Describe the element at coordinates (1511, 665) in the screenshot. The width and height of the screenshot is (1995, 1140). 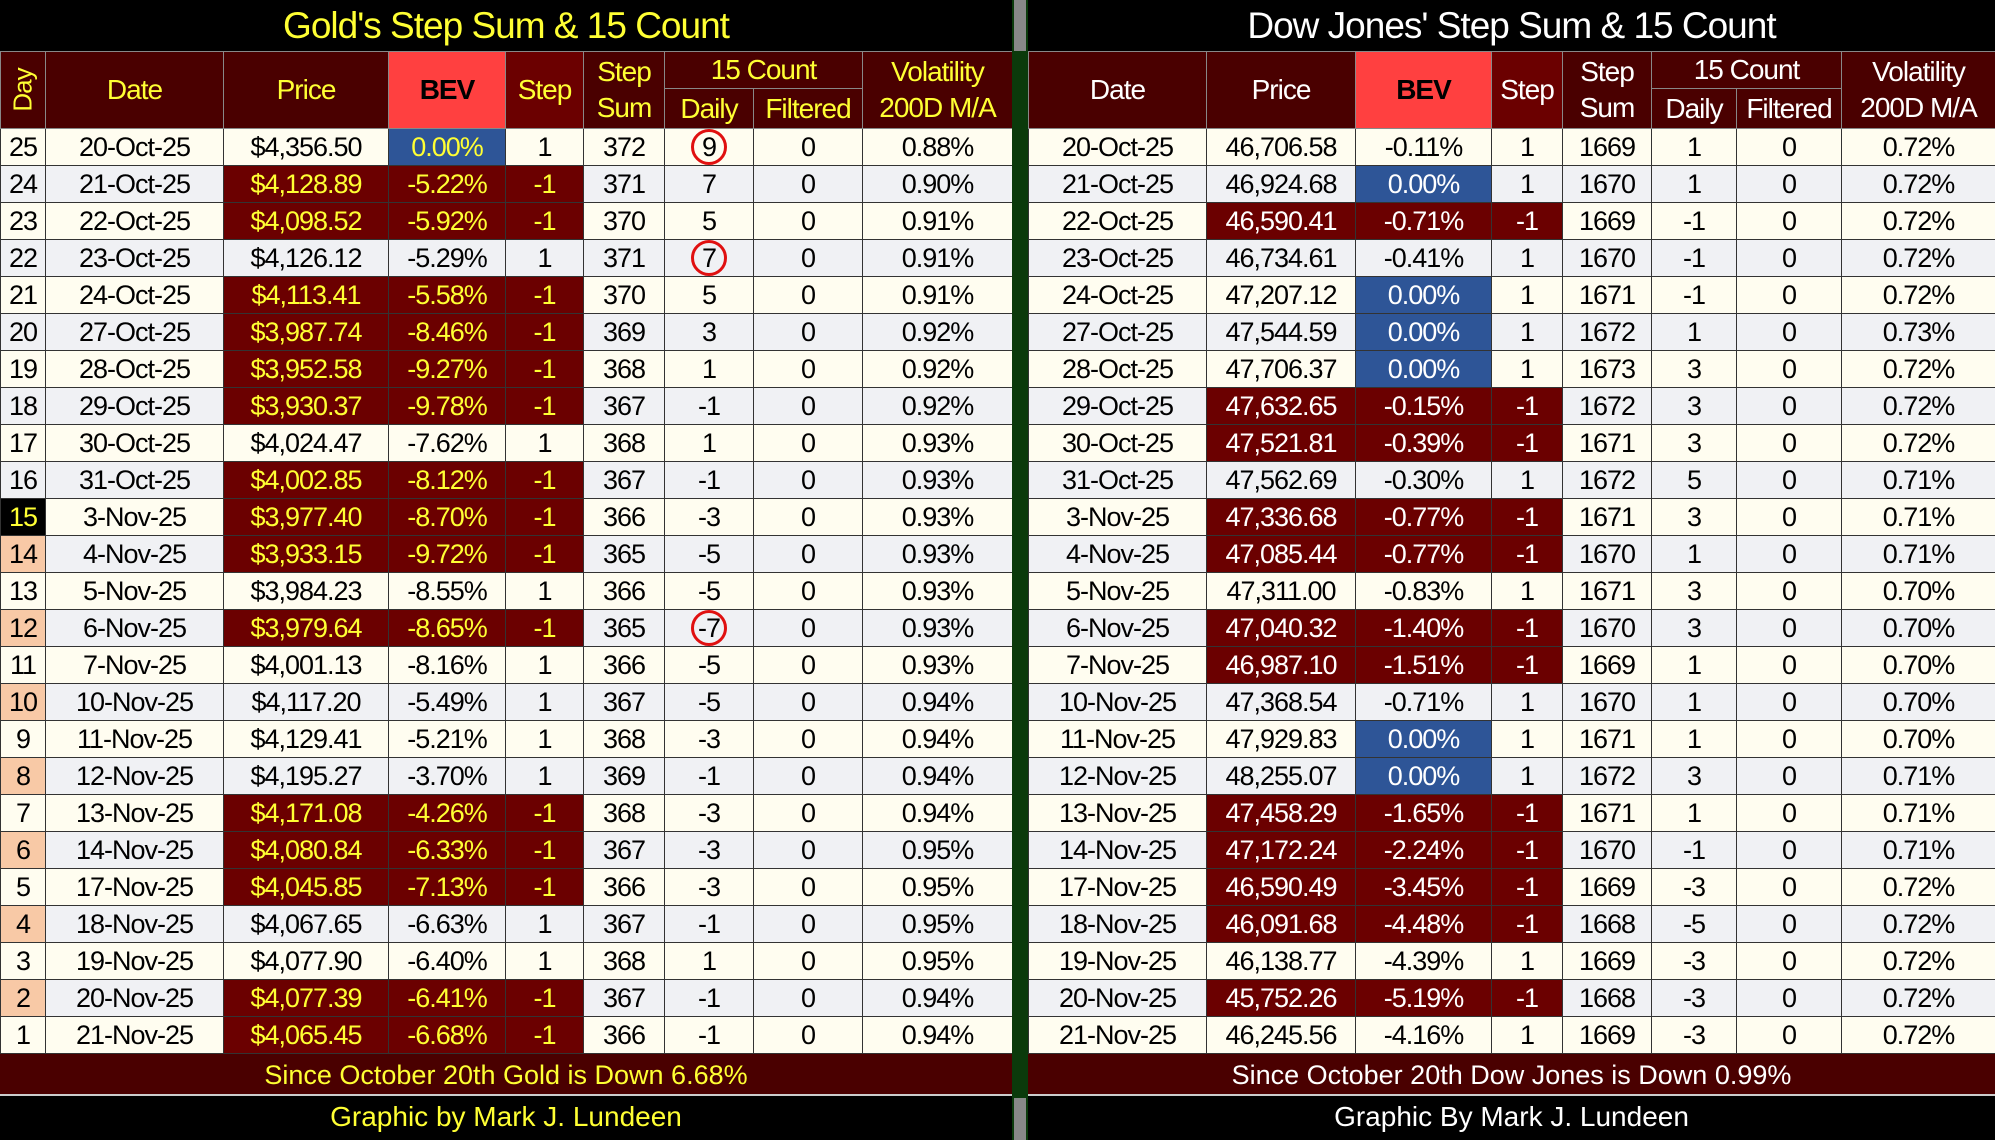
I see `table-row: 7-Nov-25 46,987.10 -1.51% -1 1669 1 0 0.70%` at that location.